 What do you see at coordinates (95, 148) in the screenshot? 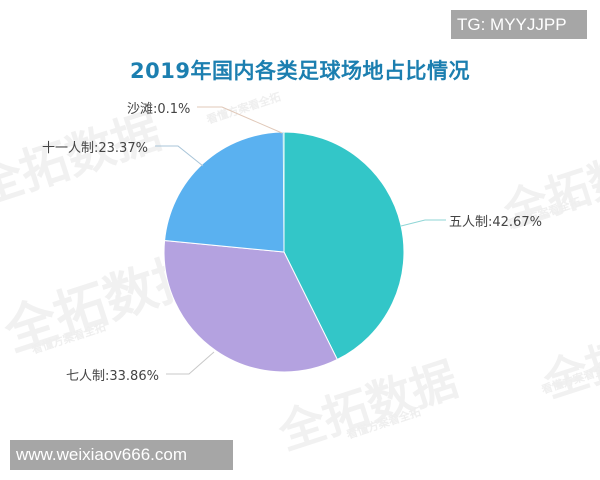
I see `label-eleven-a-side: 十一人制:23.37%` at bounding box center [95, 148].